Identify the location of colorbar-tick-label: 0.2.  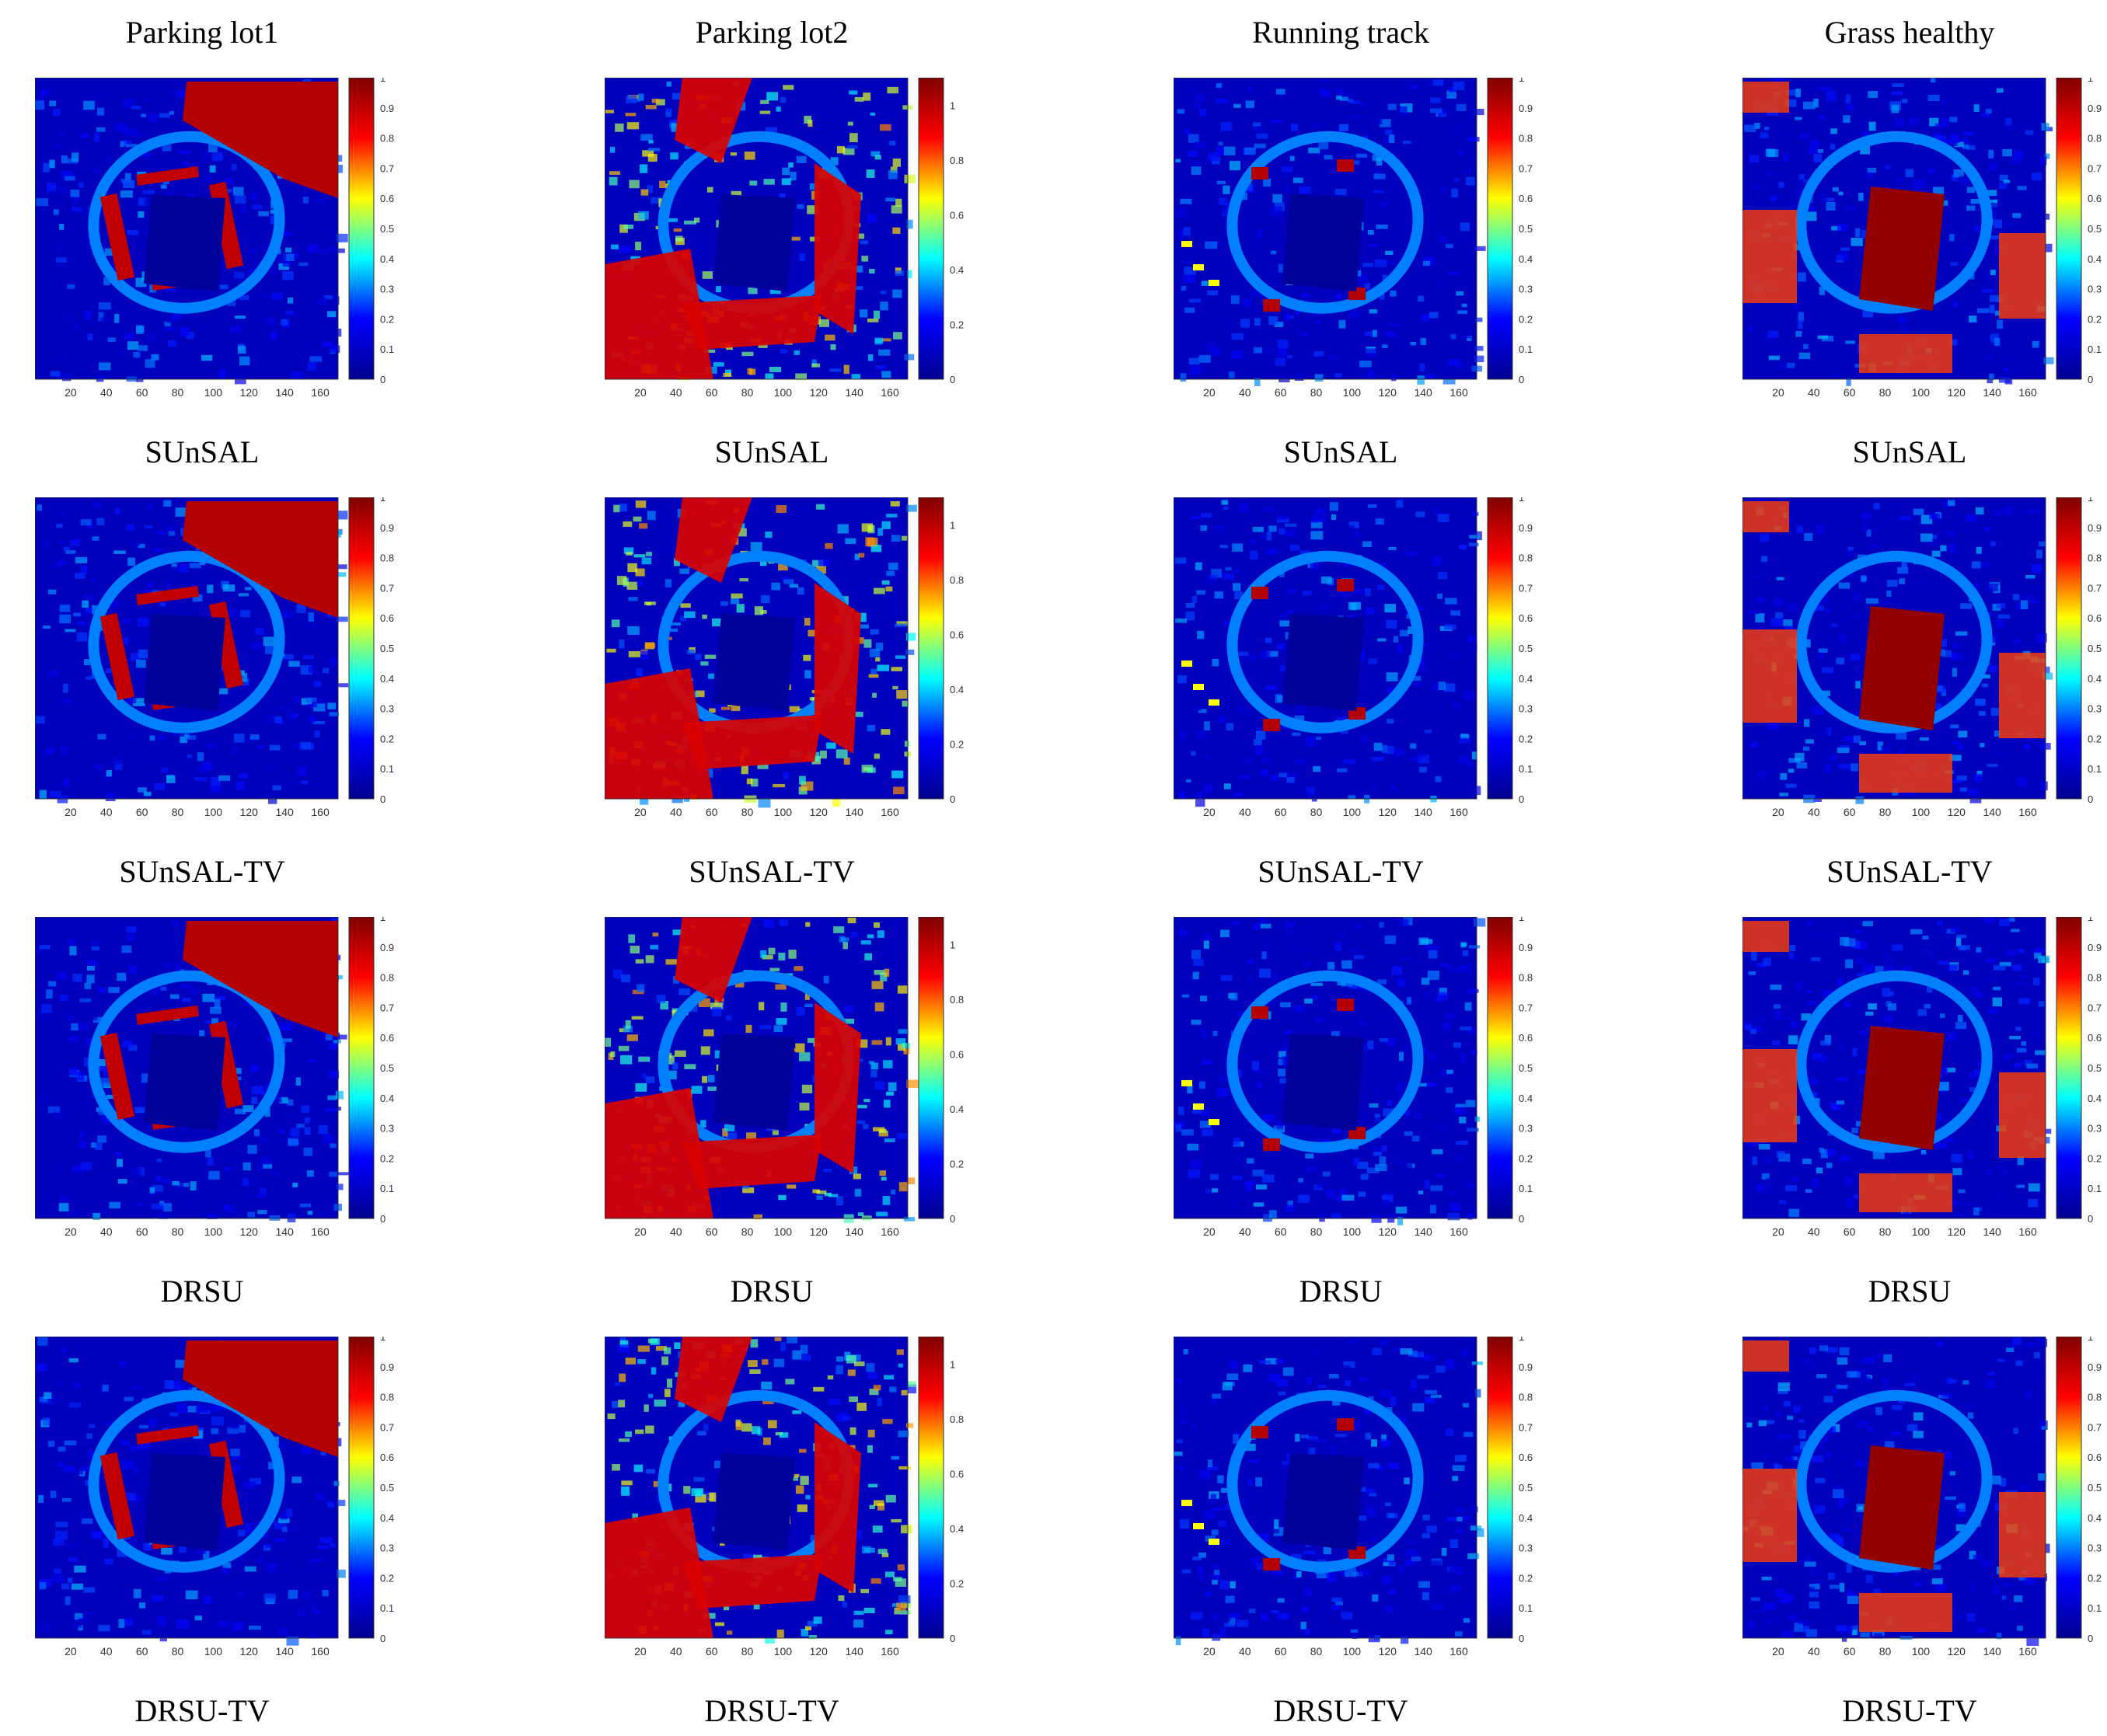
(387, 738).